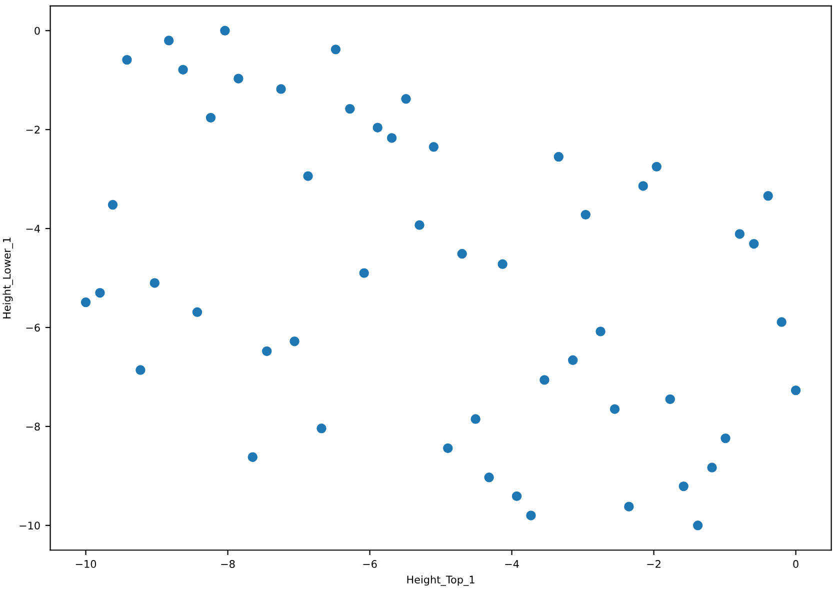 Image resolution: width=838 pixels, height=589 pixels. What do you see at coordinates (33, 328) in the screenshot?
I see `y-tick-label: −6` at bounding box center [33, 328].